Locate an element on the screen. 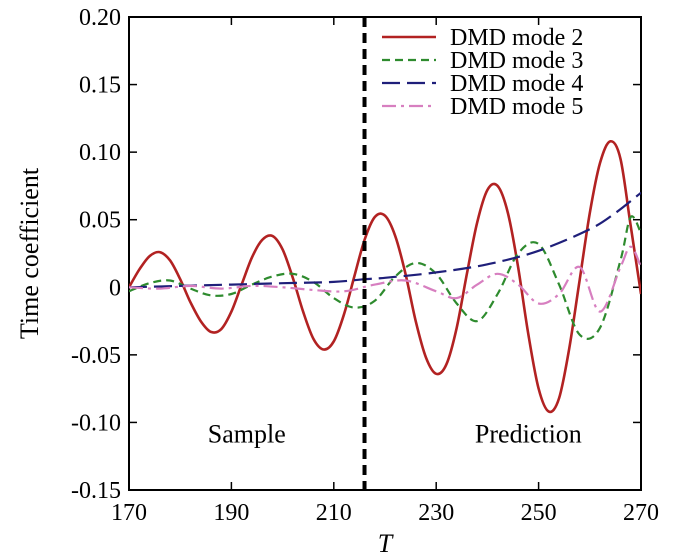 Image resolution: width=700 pixels, height=560 pixels. x-axis-title: T is located at coordinates (386, 543).